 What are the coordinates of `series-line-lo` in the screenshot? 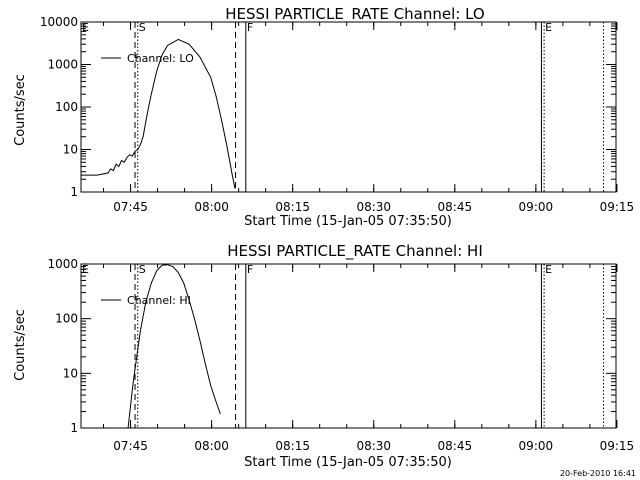 It's located at (158, 113).